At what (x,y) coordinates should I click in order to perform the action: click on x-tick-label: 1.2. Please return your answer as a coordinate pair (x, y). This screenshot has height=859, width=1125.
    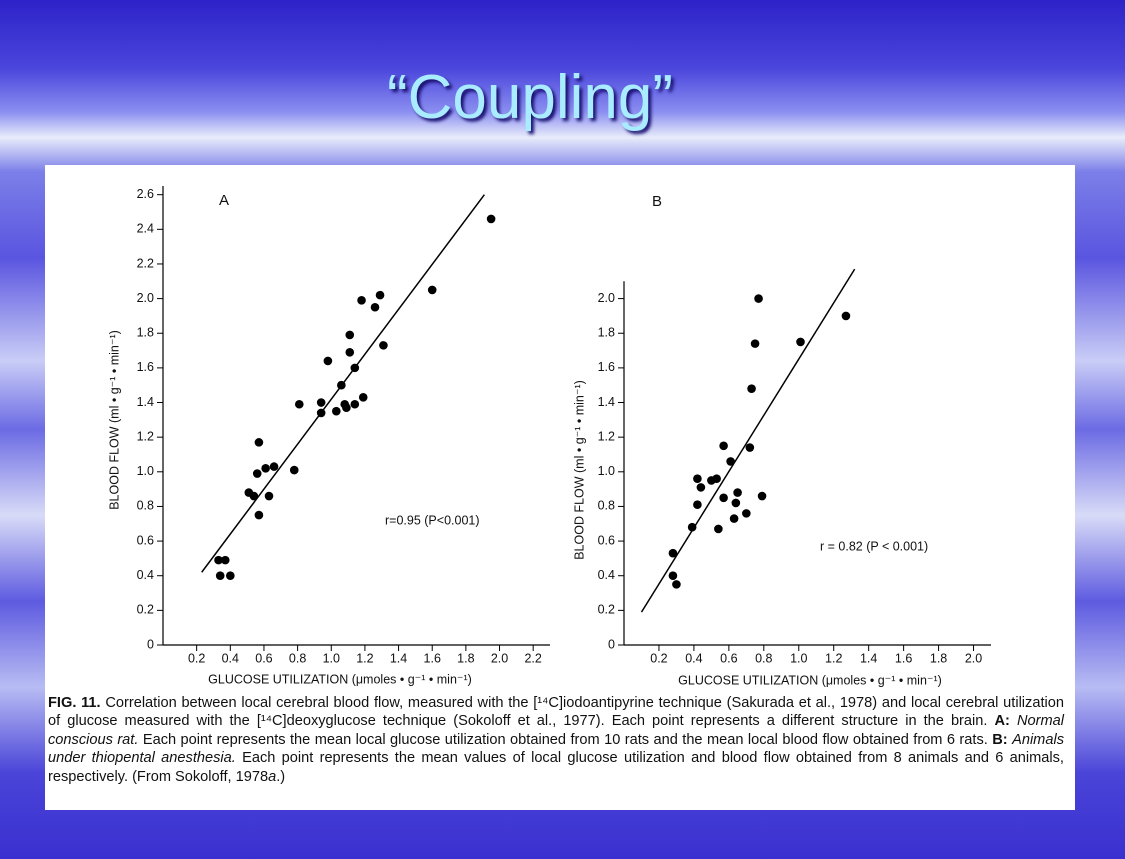
    Looking at the image, I should click on (833, 658).